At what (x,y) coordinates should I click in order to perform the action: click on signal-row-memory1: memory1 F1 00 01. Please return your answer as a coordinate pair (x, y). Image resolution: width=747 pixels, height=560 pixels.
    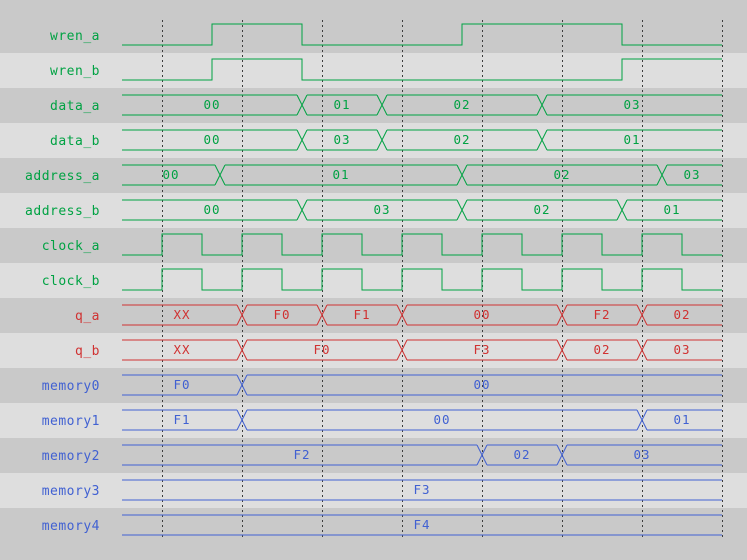
    Looking at the image, I should click on (382, 420).